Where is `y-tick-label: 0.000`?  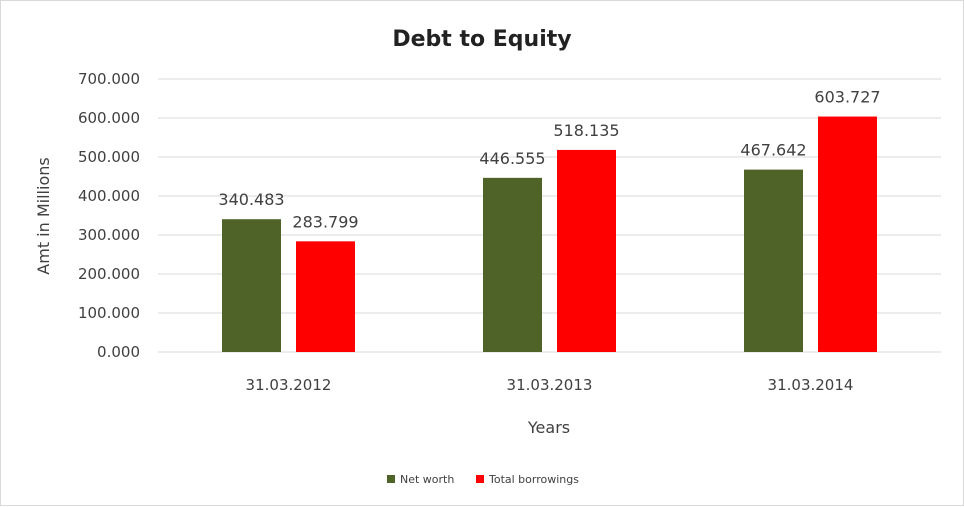
y-tick-label: 0.000 is located at coordinates (118, 352).